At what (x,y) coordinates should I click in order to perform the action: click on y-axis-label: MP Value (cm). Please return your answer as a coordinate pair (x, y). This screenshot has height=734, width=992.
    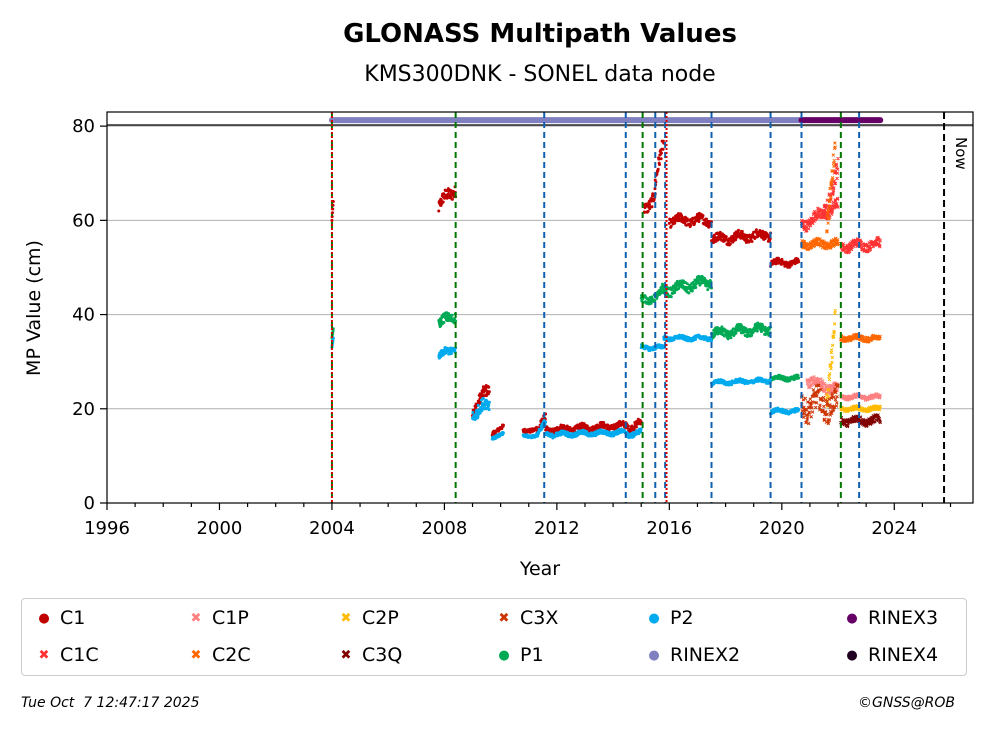
    Looking at the image, I should click on (34, 308).